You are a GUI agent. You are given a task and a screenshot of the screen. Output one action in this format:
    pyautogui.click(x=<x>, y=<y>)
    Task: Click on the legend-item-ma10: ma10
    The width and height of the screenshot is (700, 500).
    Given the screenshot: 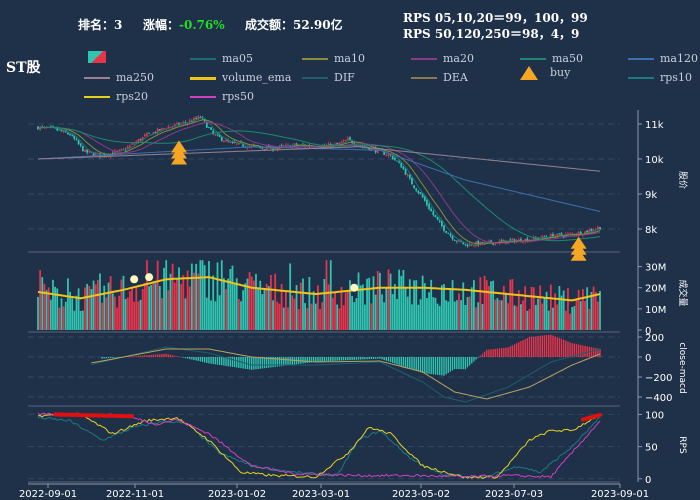 What is the action you would take?
    pyautogui.click(x=333, y=58)
    